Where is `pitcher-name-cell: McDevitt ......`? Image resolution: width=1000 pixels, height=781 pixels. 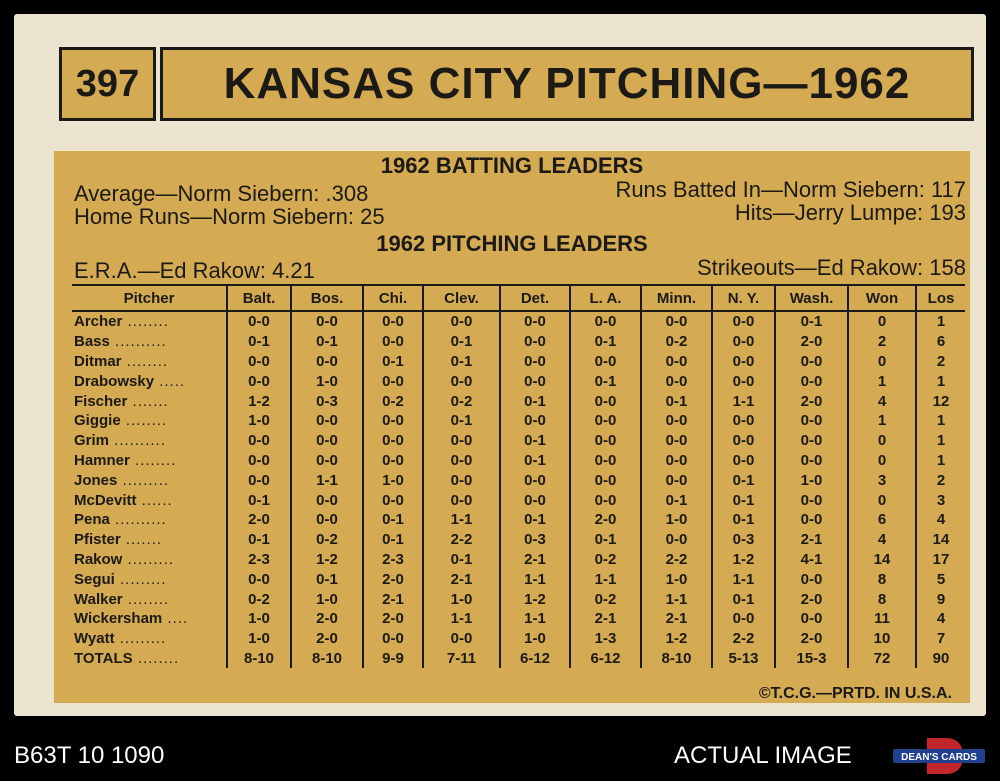
pitcher-name-cell: McDevitt ...... is located at coordinates (149, 500).